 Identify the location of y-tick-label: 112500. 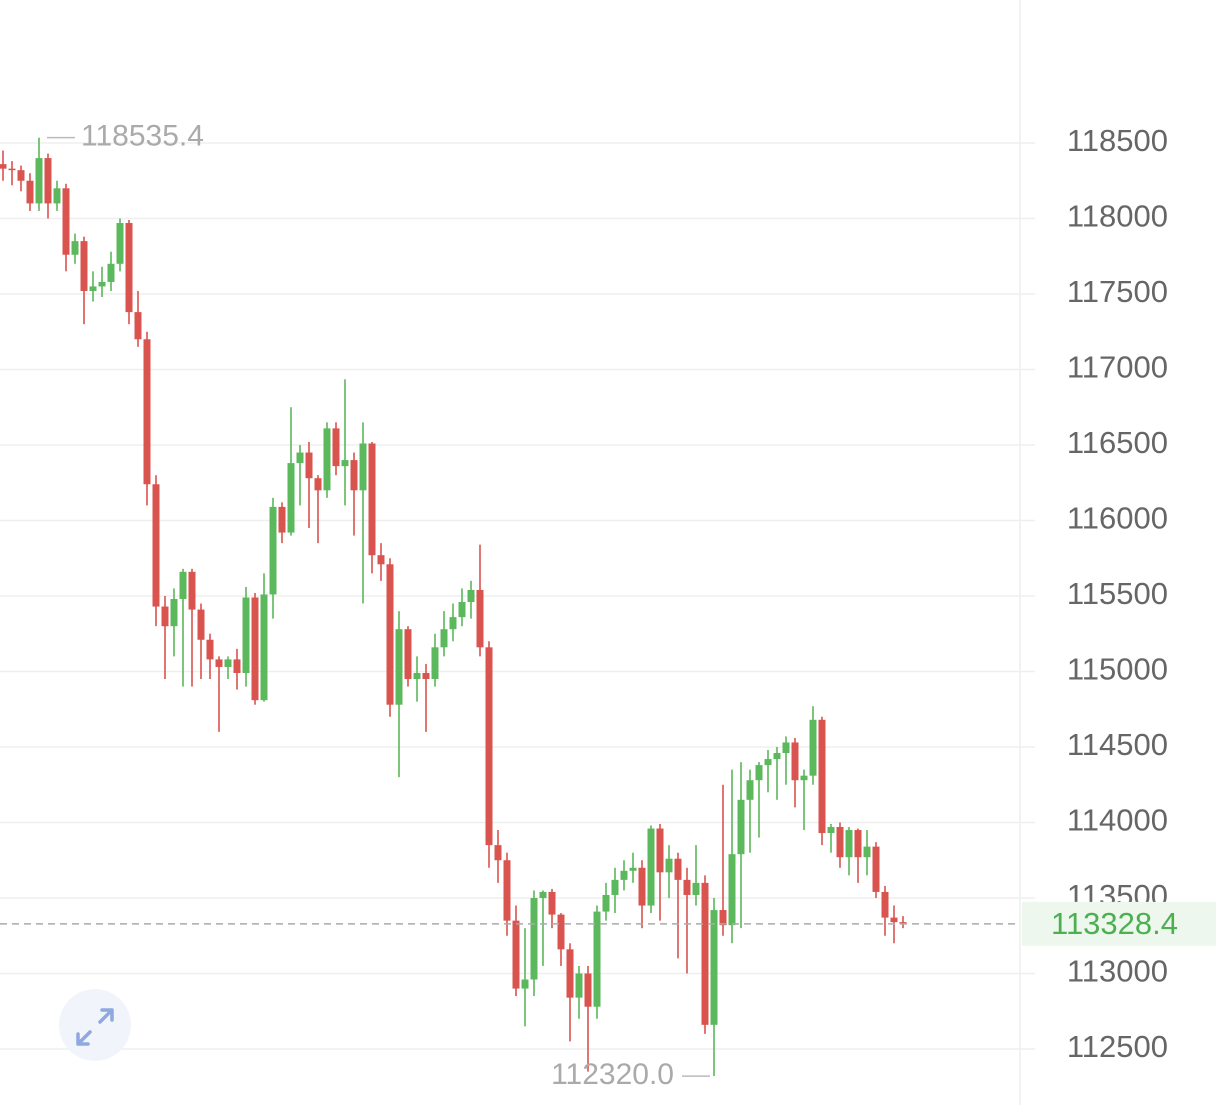
(1117, 1046).